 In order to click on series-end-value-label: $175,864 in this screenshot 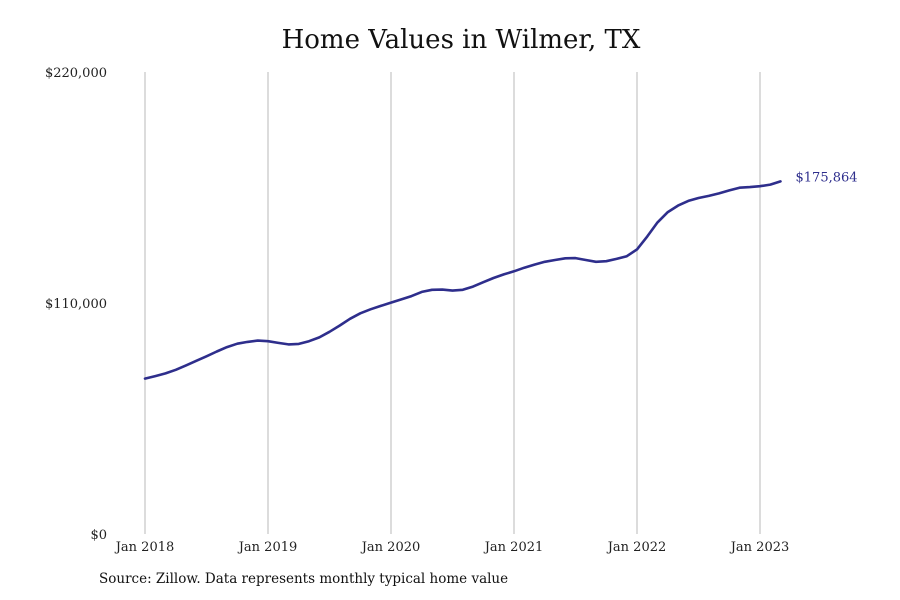, I will do `click(827, 177)`.